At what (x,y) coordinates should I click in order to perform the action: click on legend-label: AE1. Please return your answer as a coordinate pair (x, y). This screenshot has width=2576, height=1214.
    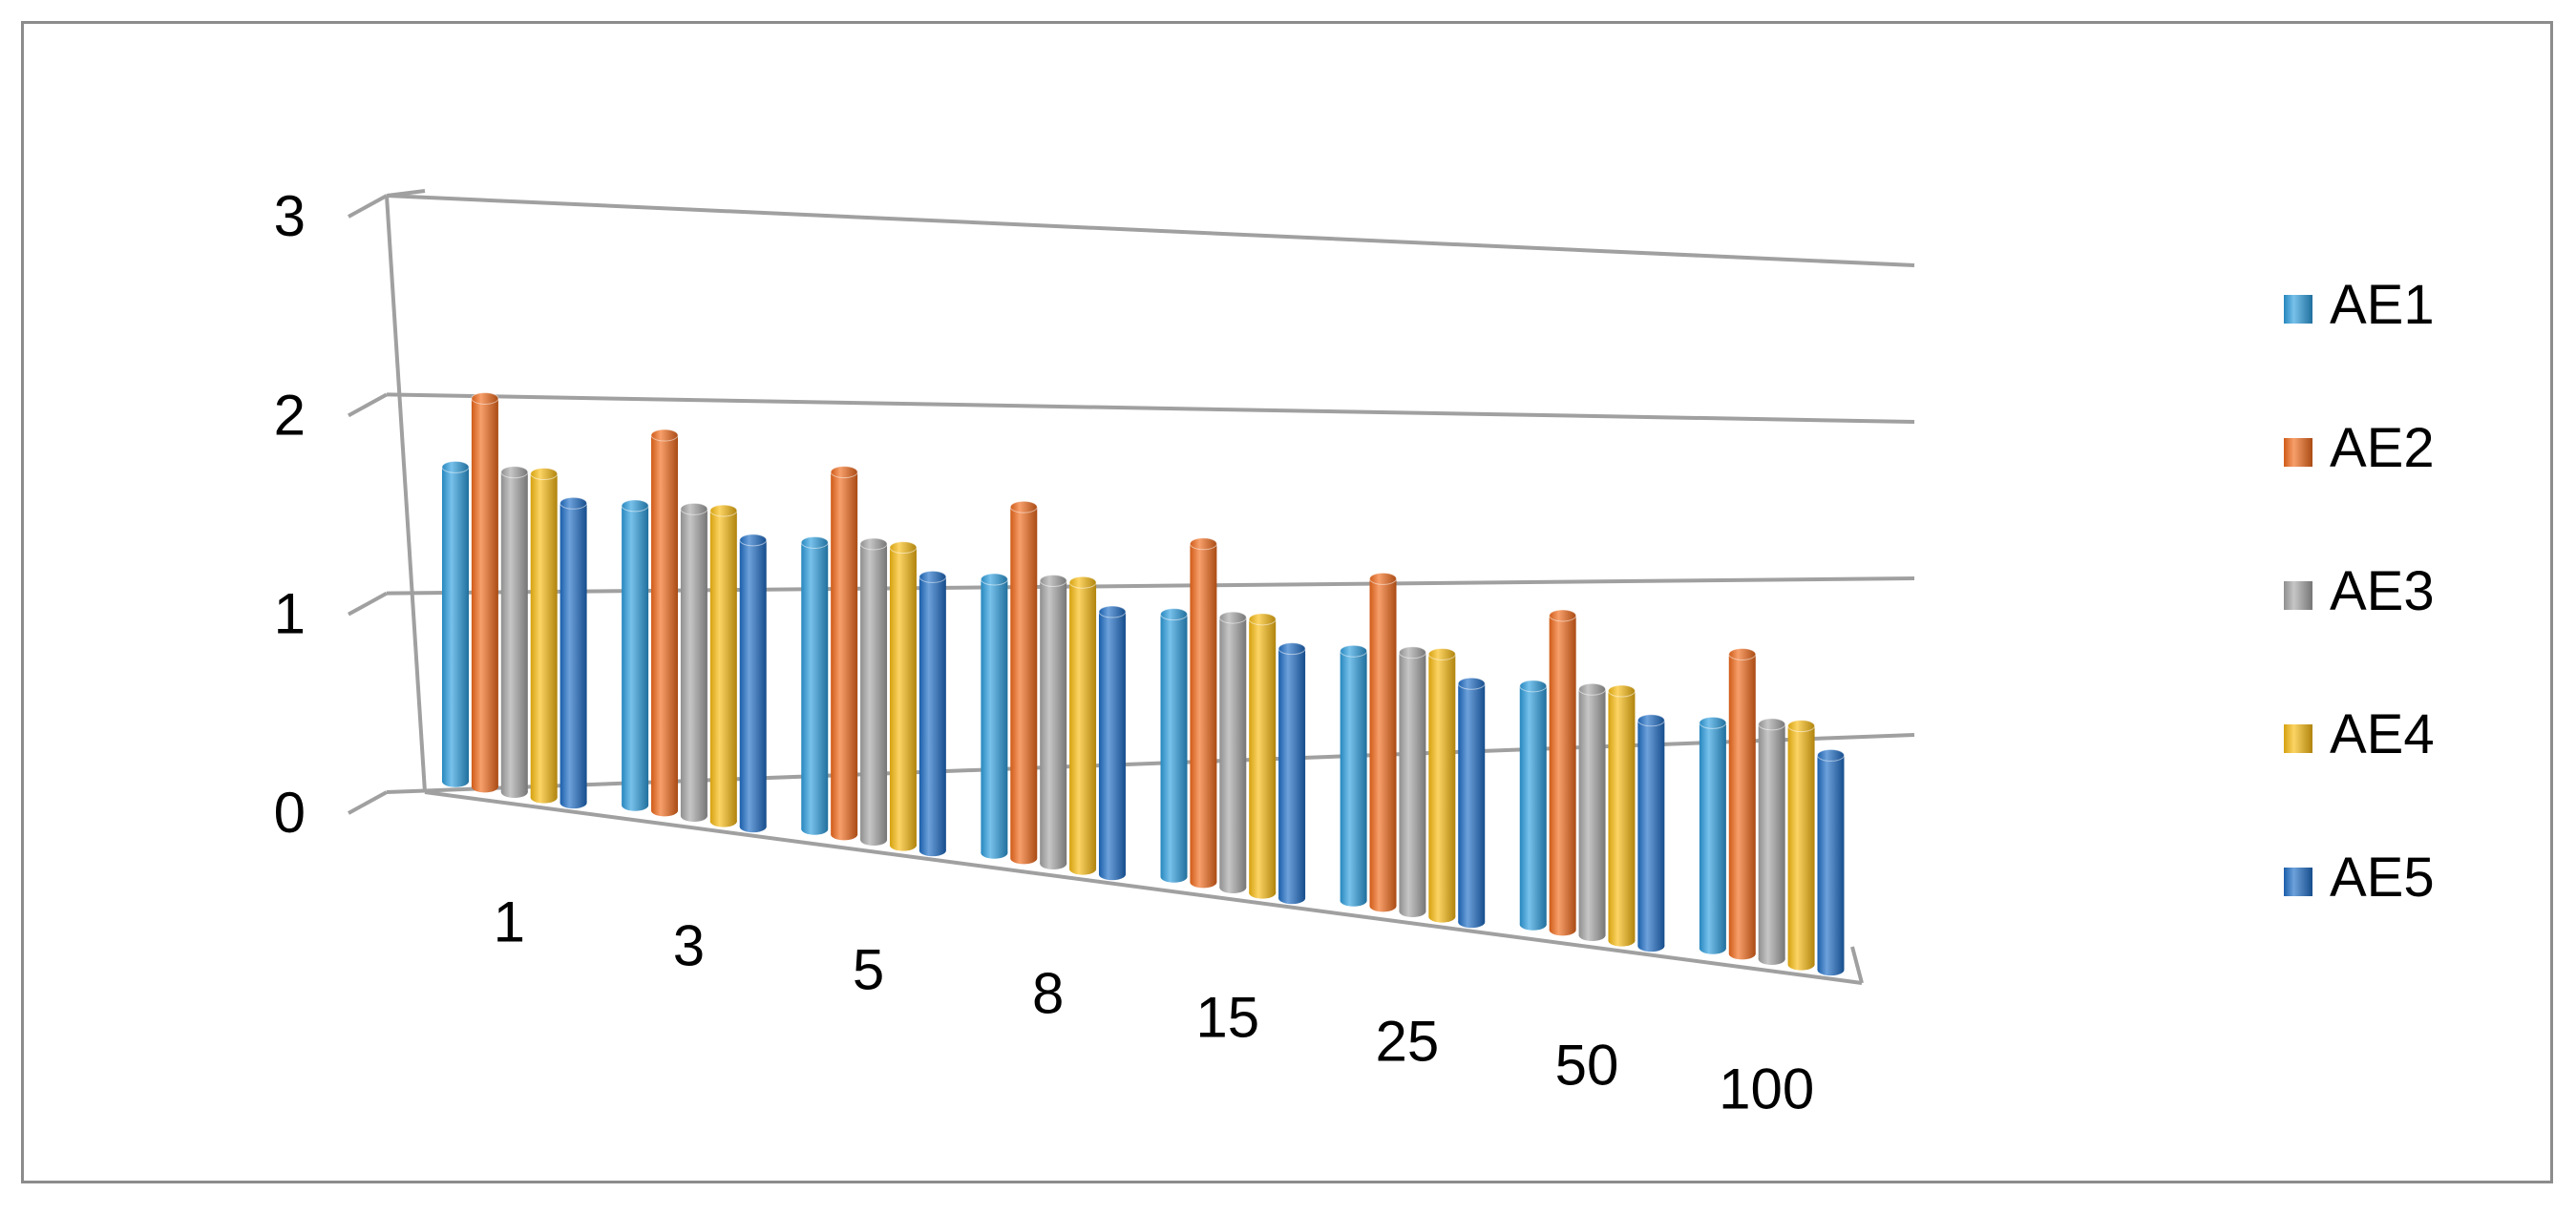
    Looking at the image, I should click on (2382, 305).